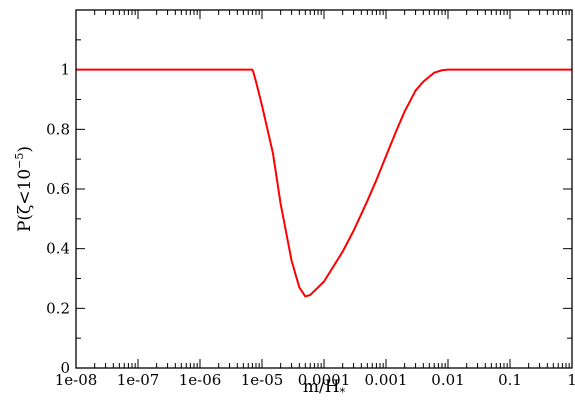  Describe the element at coordinates (65, 70) in the screenshot. I see `y-tick-label: 1` at that location.